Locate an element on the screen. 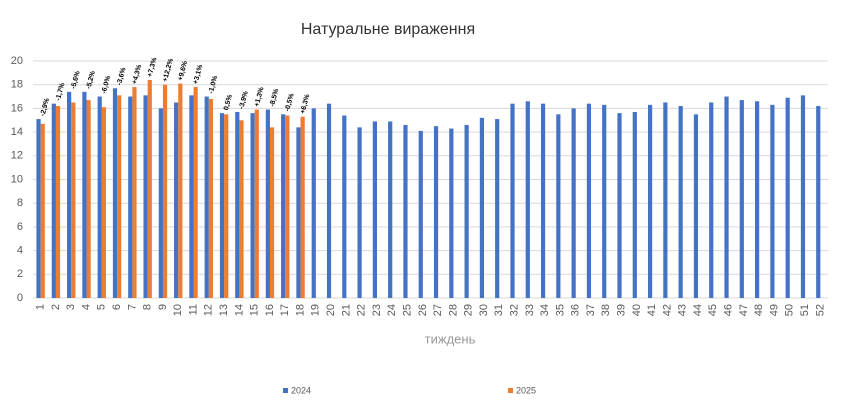  x-tick-label: 48 is located at coordinates (759, 310).